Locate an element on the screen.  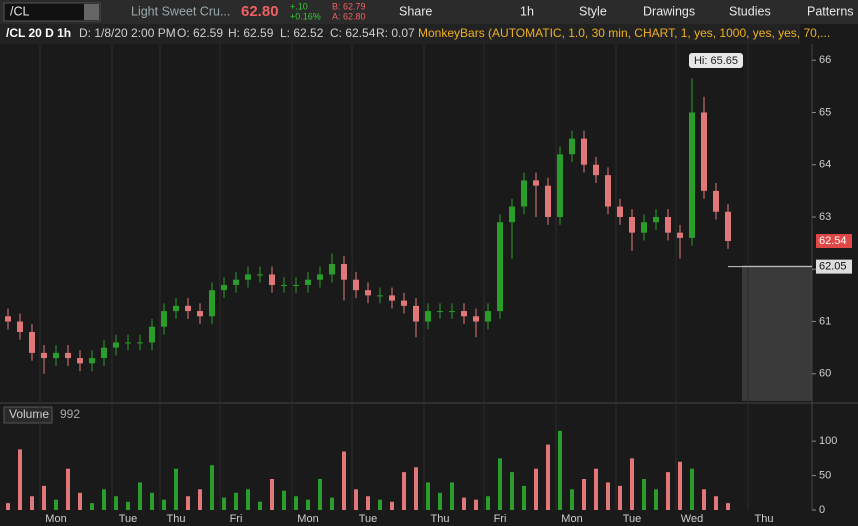
patterns-button: Patterns is located at coordinates (830, 11).